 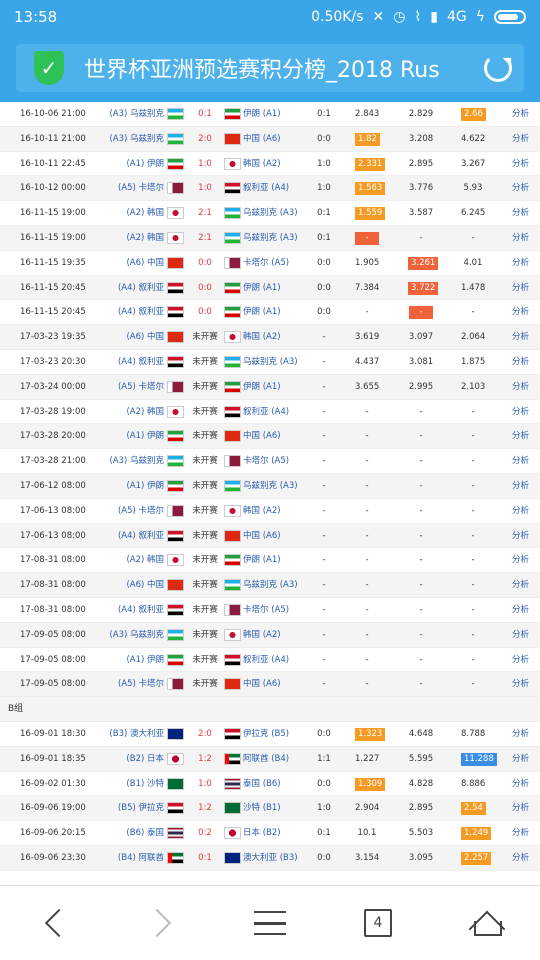 I want to click on away-team: 伊拉克 (B5), so click(x=266, y=733).